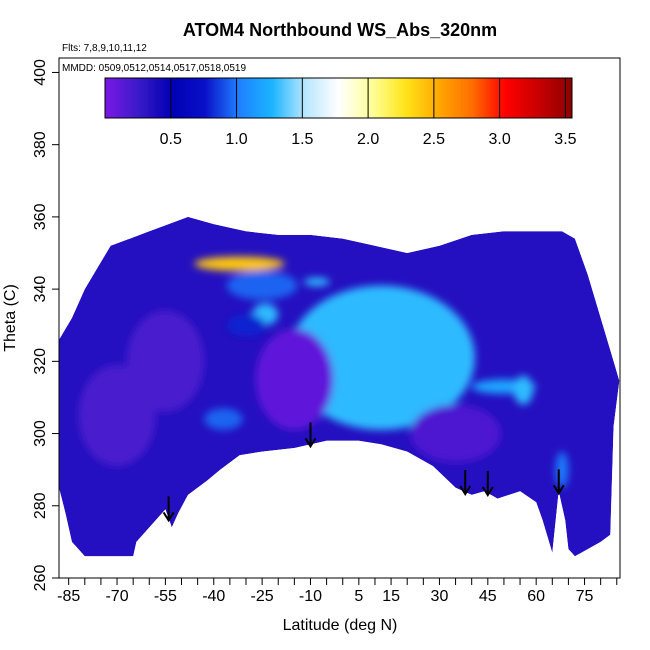 The width and height of the screenshot is (650, 650). I want to click on y-tick-label: 300, so click(40, 433).